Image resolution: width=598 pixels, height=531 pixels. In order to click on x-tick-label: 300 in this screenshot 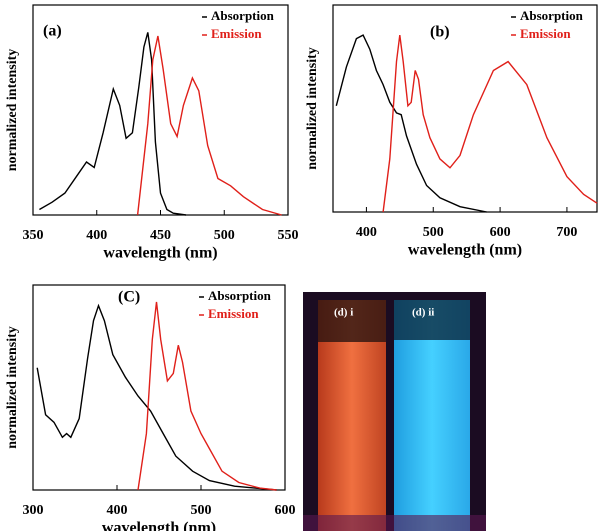, I will do `click(33, 510)`.